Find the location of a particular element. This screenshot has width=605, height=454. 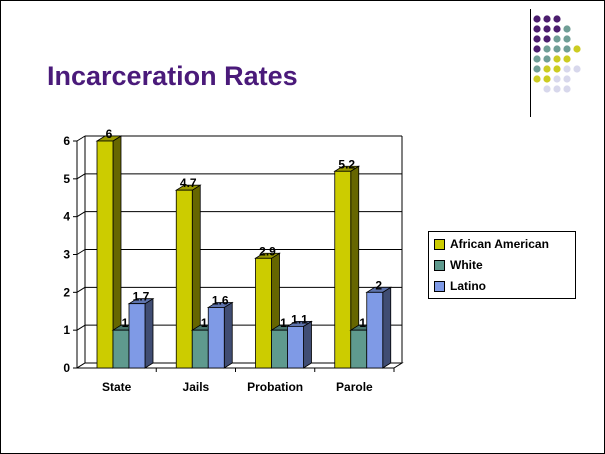

data-label: 1.7 is located at coordinates (141, 297).